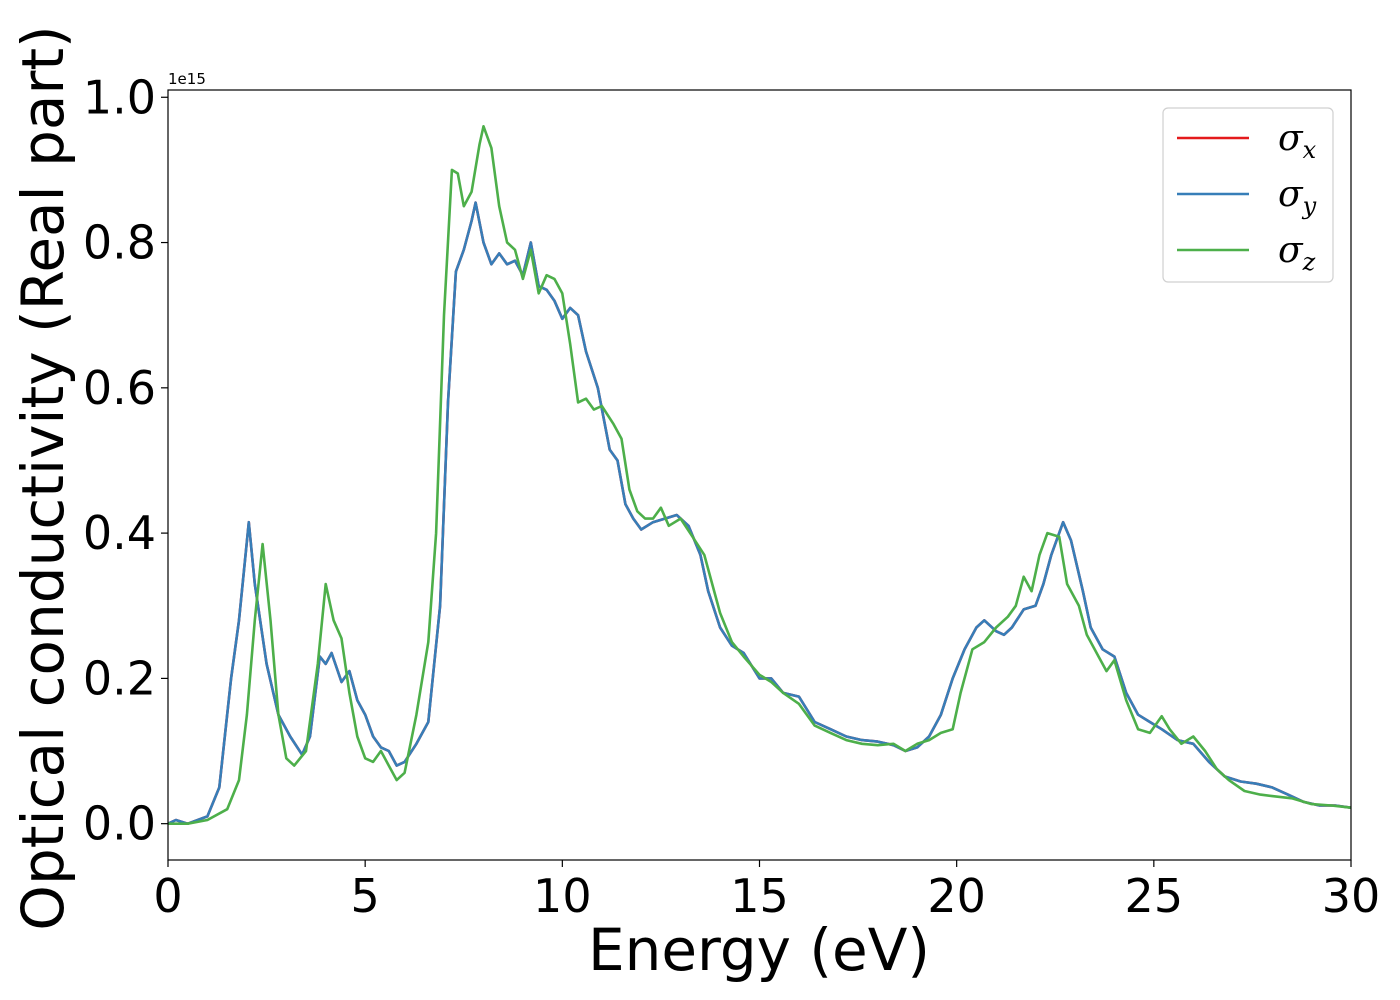  Describe the element at coordinates (1154, 896) in the screenshot. I see `x-tick-label: 25` at that location.